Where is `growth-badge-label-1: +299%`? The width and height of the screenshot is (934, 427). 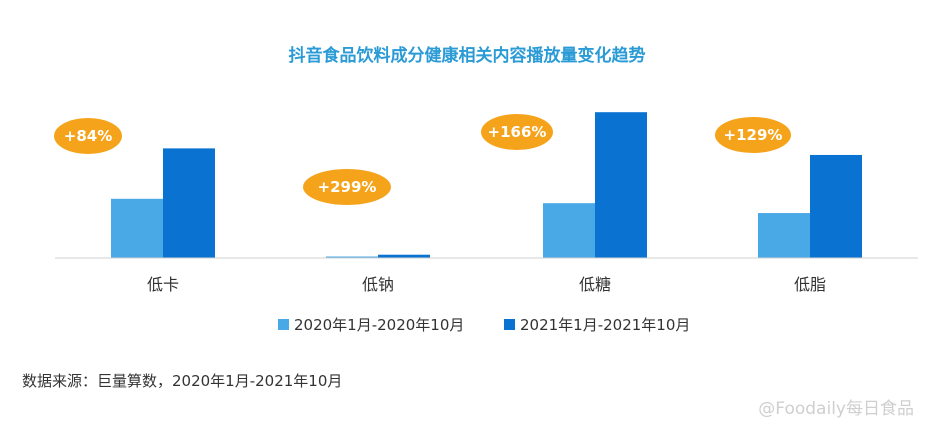 growth-badge-label-1: +299% is located at coordinates (347, 187).